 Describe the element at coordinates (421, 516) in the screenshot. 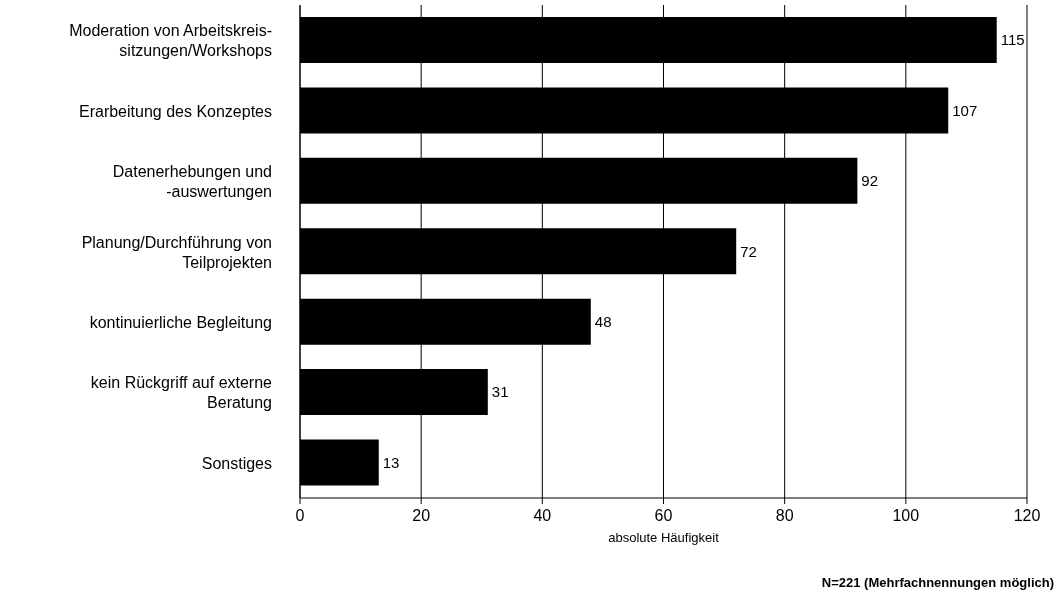

I see `x-tick-label: 20` at that location.